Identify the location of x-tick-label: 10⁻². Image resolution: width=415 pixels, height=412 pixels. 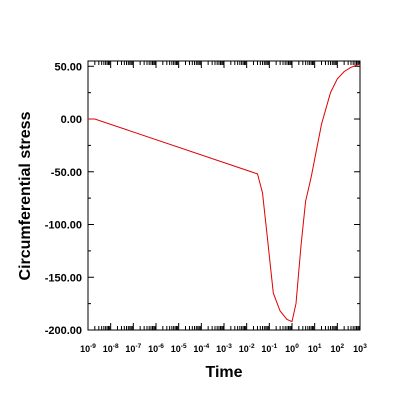
(247, 348).